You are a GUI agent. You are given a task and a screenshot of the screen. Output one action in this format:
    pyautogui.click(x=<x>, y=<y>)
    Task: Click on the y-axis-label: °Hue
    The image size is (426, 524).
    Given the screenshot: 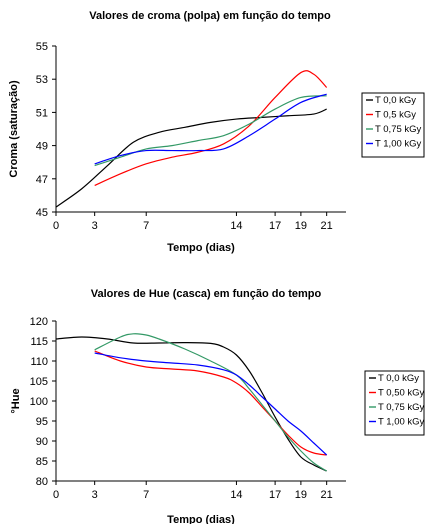 What is the action you would take?
    pyautogui.click(x=16, y=400)
    